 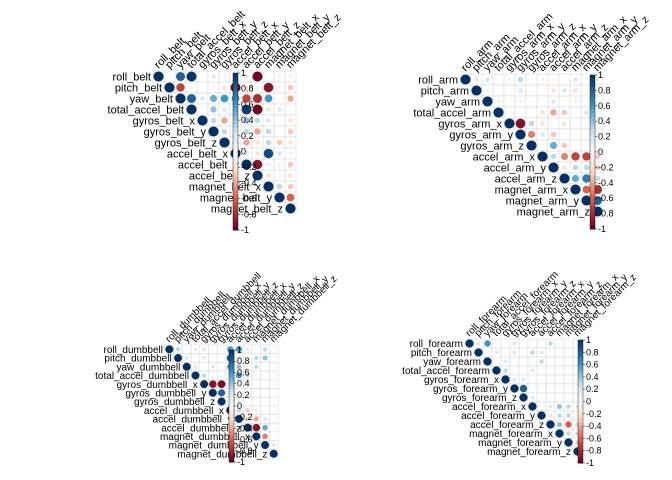 I want to click on row-label: magnet_belt_x, so click(x=225, y=187).